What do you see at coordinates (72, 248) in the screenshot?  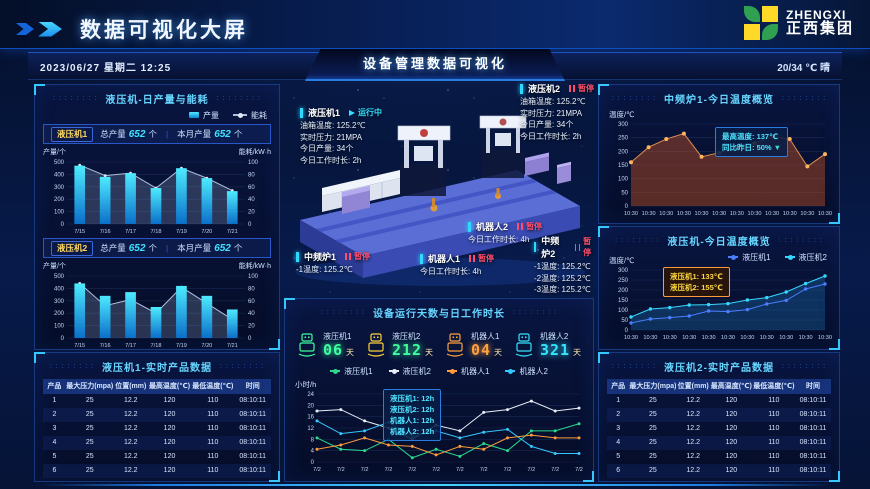 I see `machine-name-badge: 液压机2` at bounding box center [72, 248].